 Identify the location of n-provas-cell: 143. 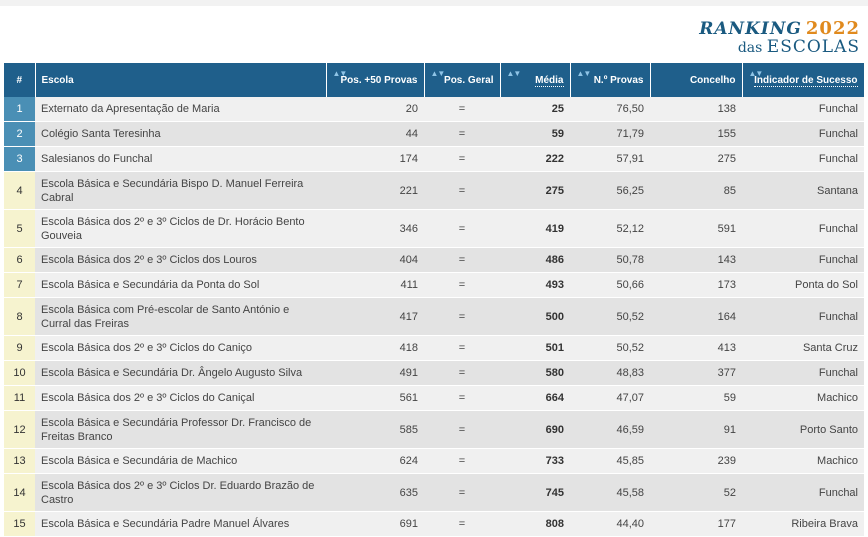
(696, 260).